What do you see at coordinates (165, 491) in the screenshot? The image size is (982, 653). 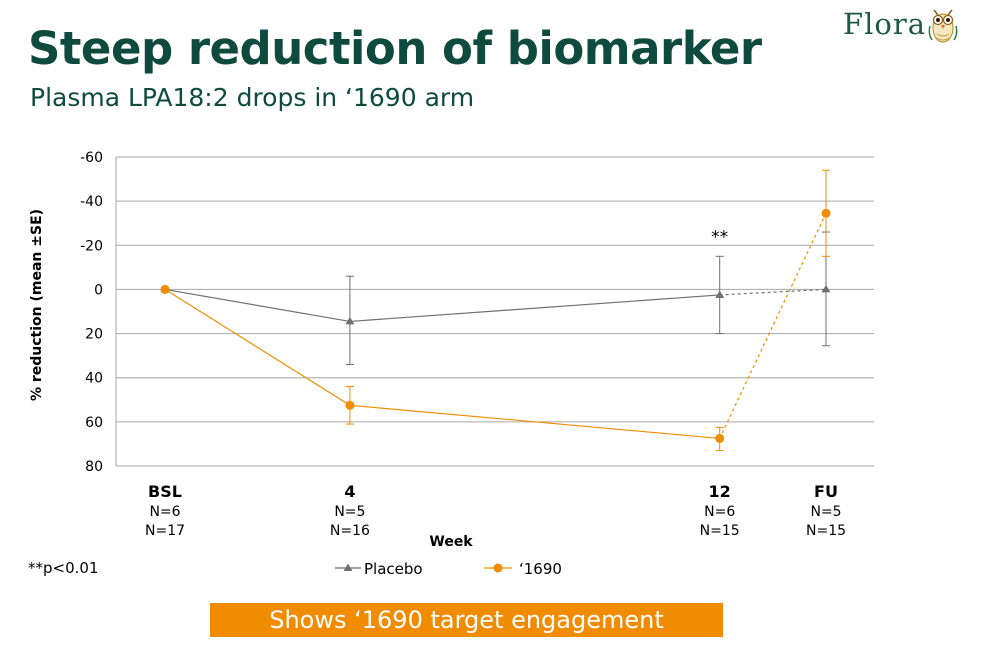 I see `x-category-label: BSL` at bounding box center [165, 491].